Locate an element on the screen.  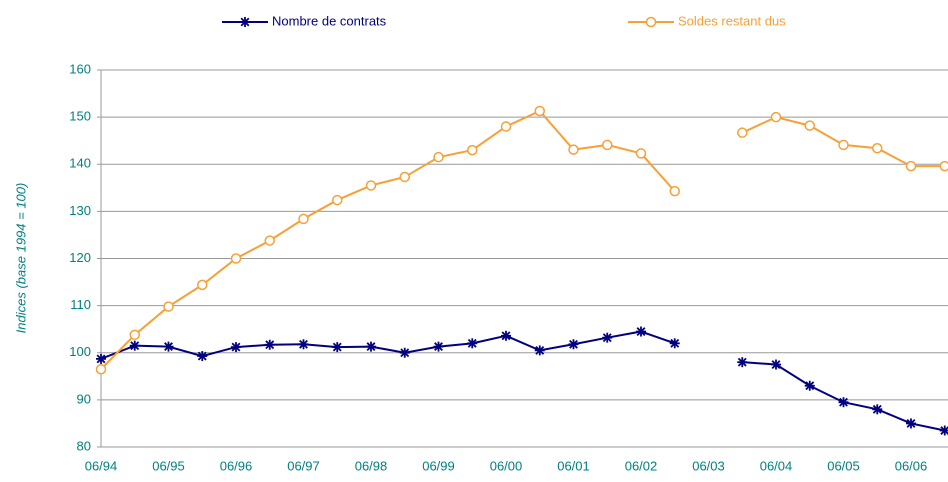
legend-label: Nombre de contrats is located at coordinates (329, 20).